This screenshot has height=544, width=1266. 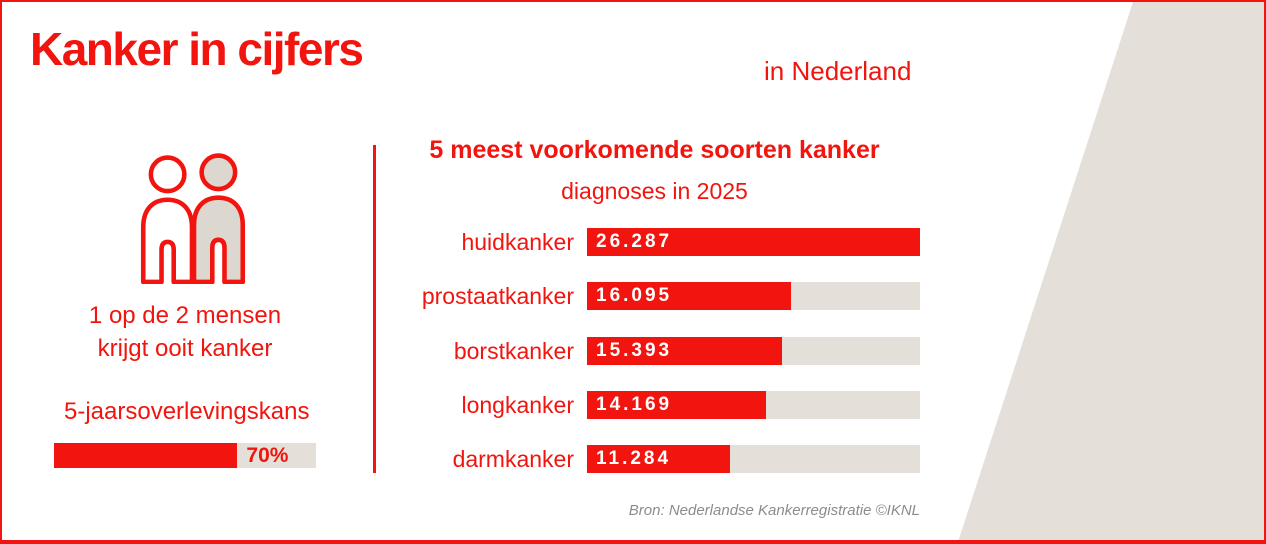 I want to click on bar-value-label: 16.095, so click(x=634, y=295).